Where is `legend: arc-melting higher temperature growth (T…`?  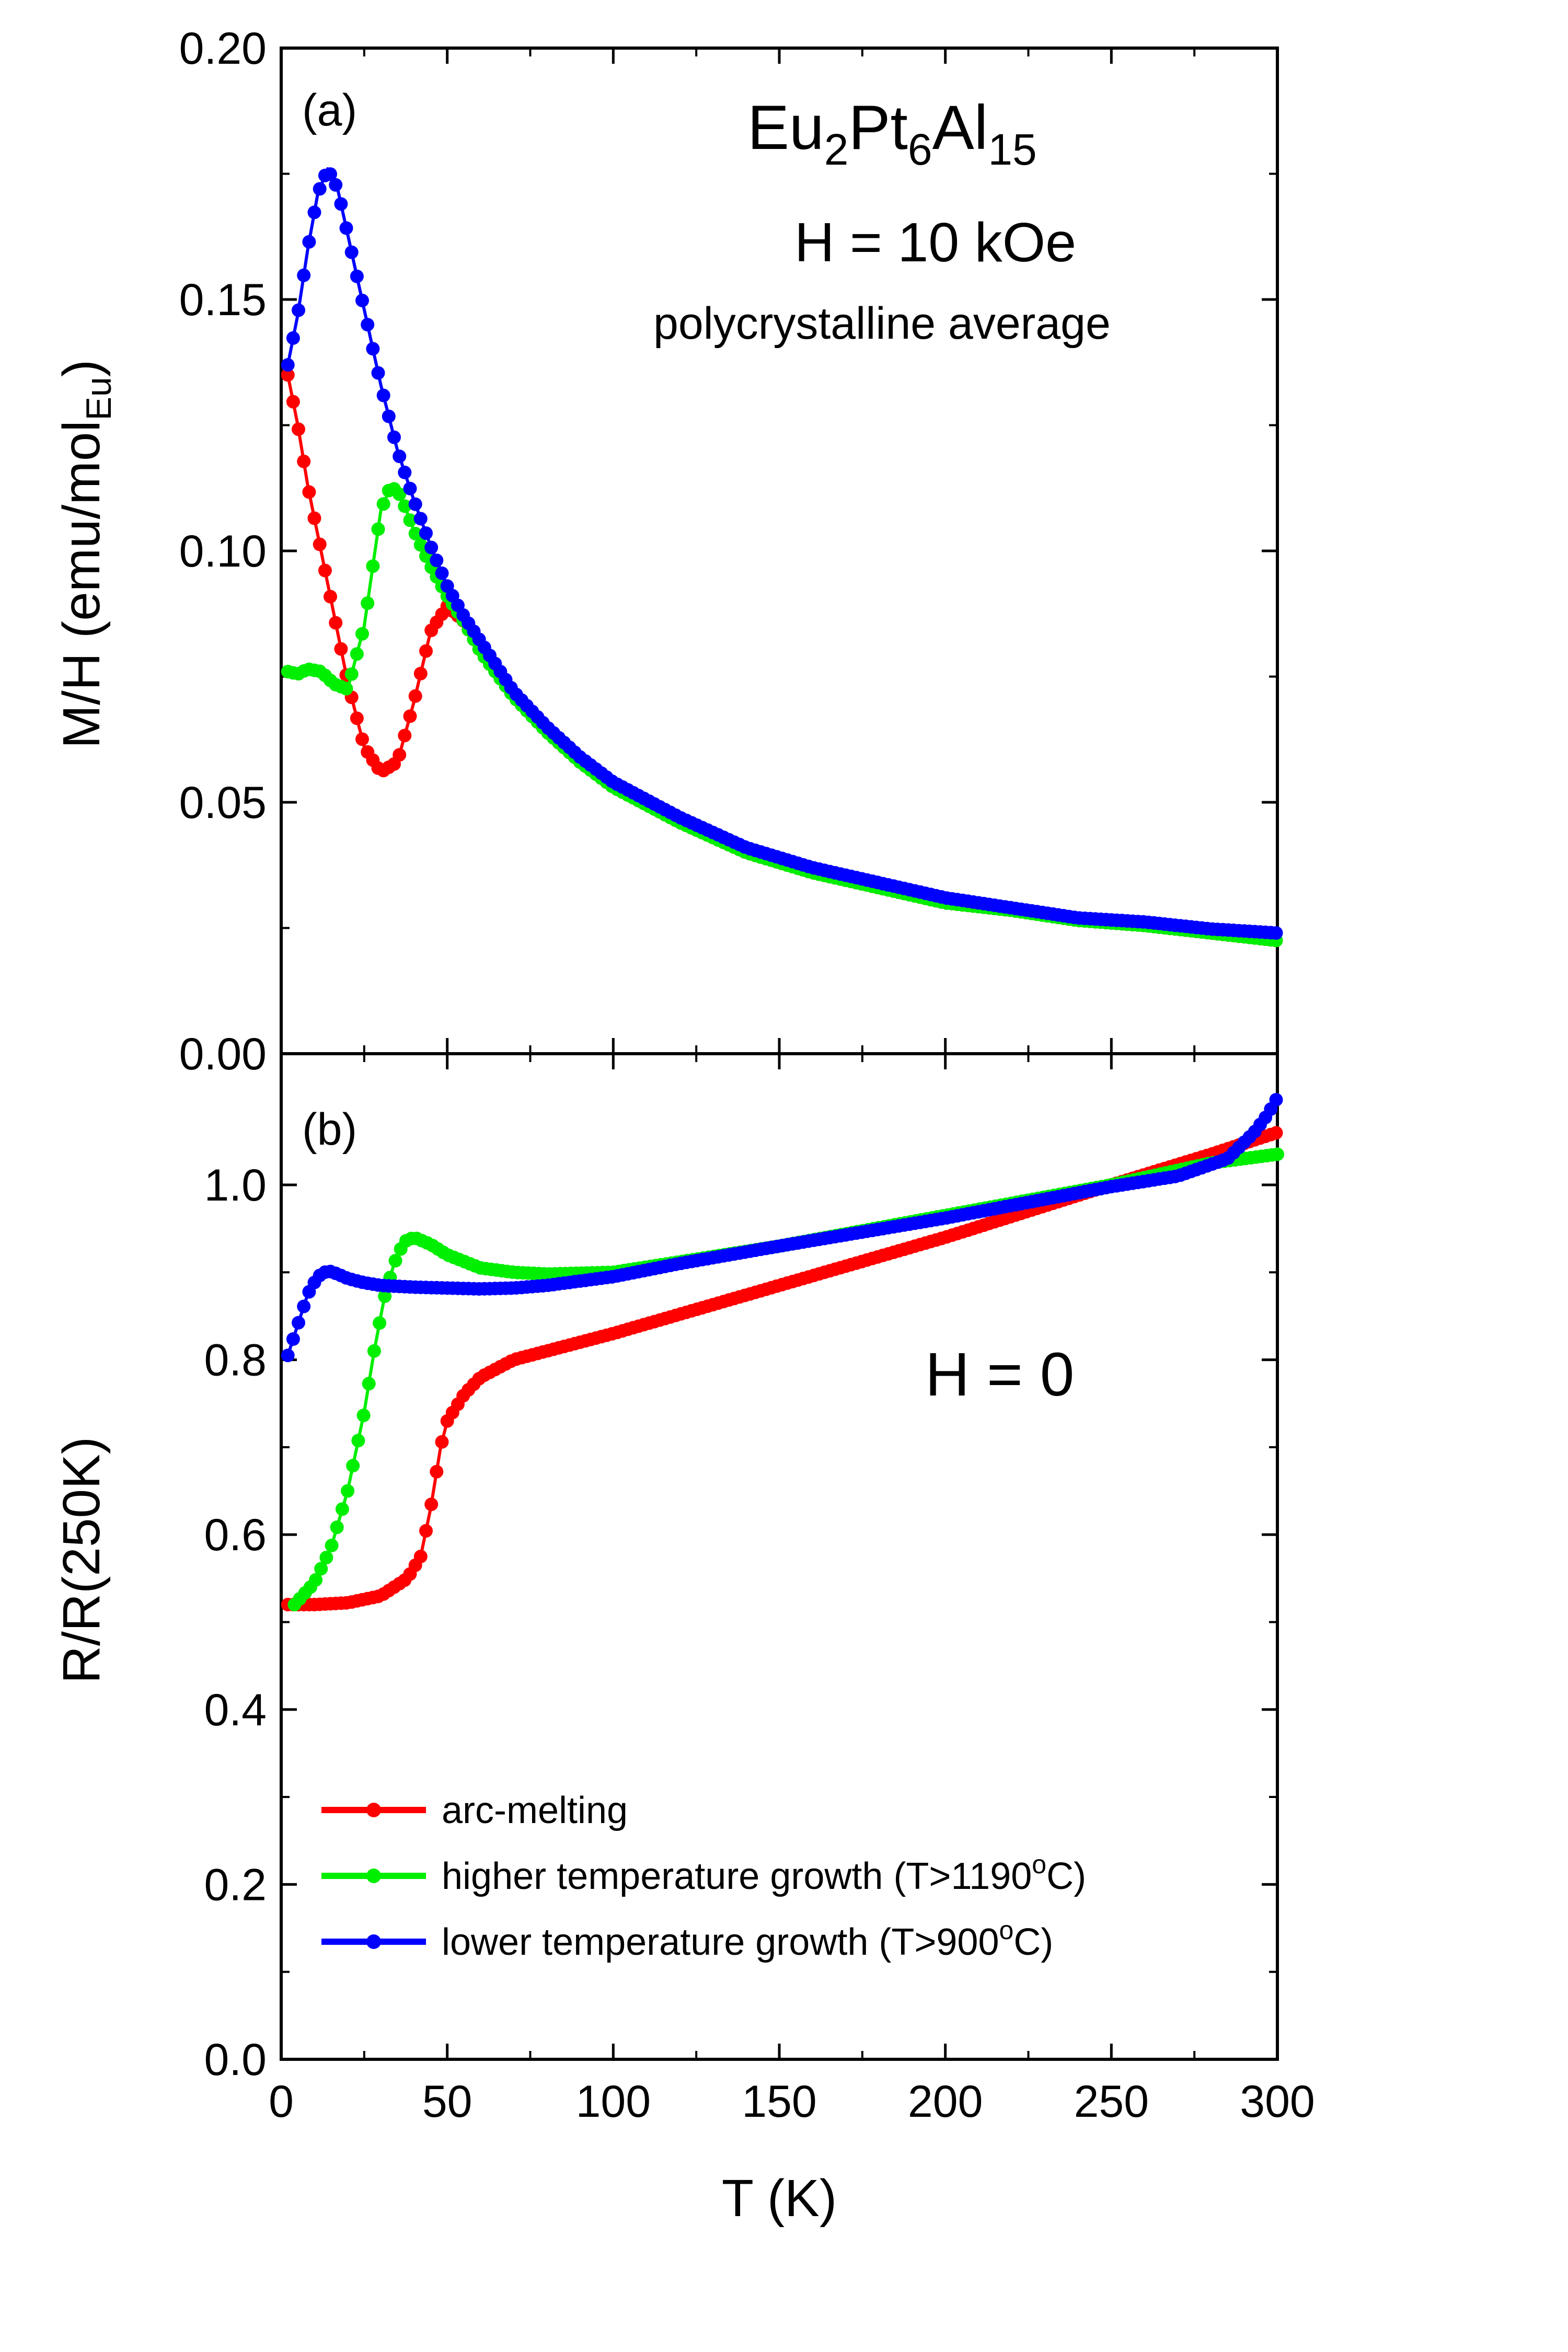 legend: arc-melting higher temperature growth (T… is located at coordinates (703, 1876).